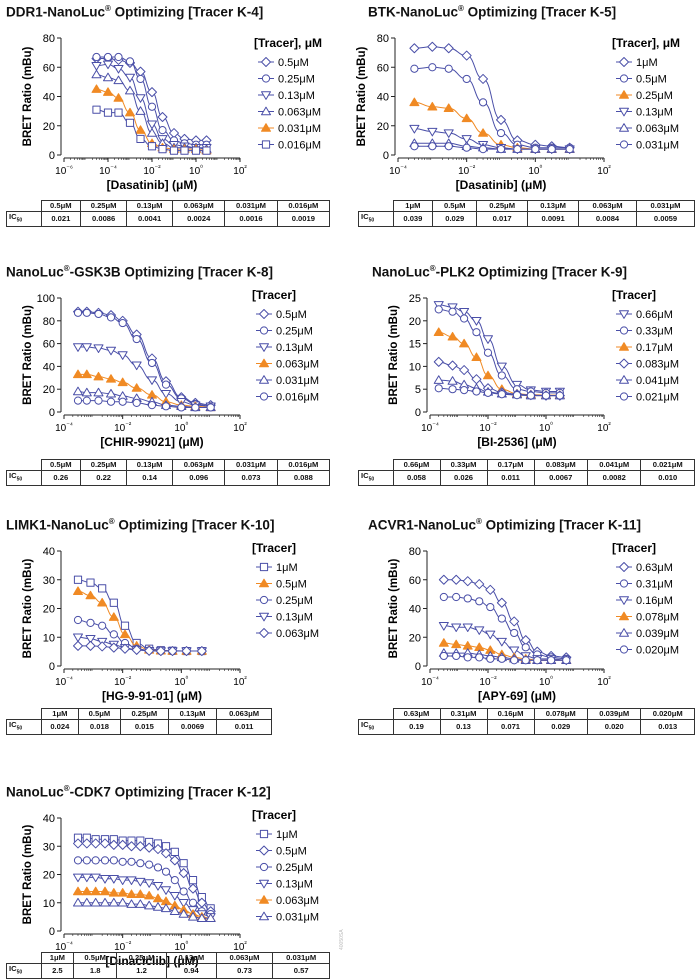 The height and width of the screenshot is (980, 695). What do you see at coordinates (57, 958) in the screenshot?
I see `table-header-cell: 1μM` at bounding box center [57, 958].